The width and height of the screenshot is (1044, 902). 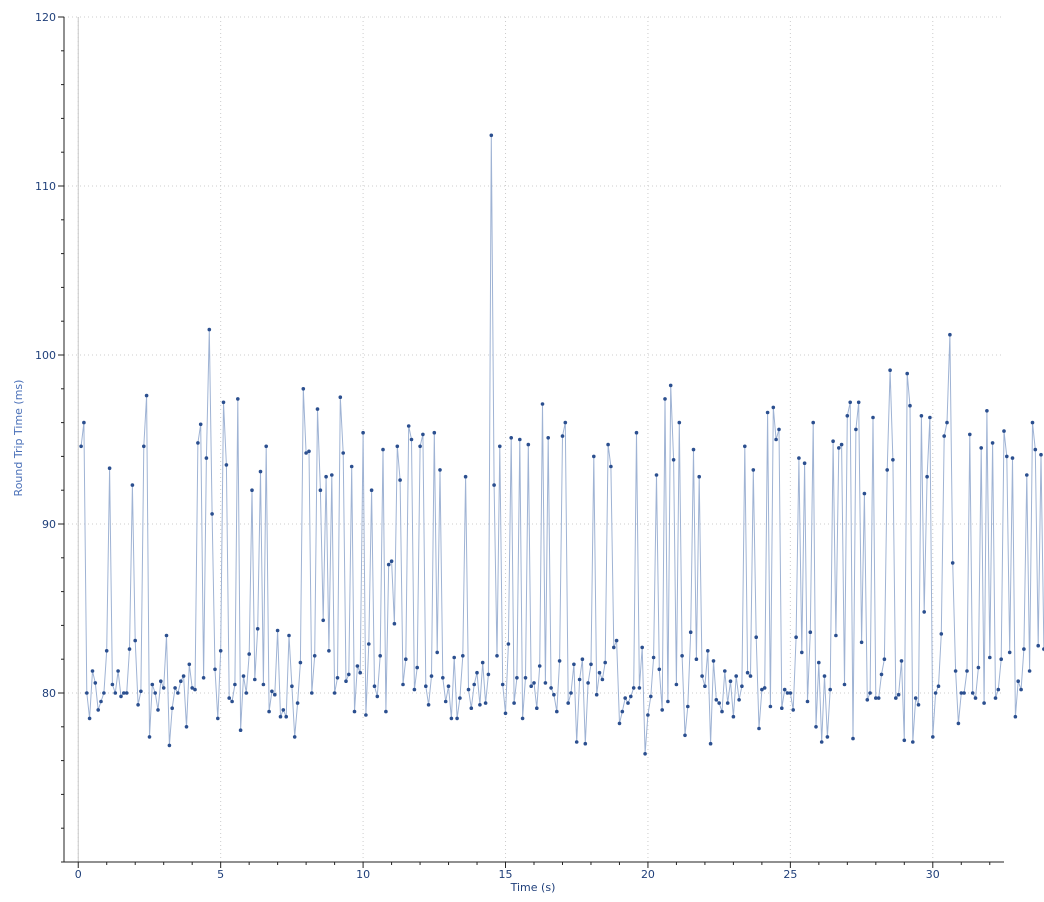 I want to click on x-tick-label: 15, so click(x=506, y=874).